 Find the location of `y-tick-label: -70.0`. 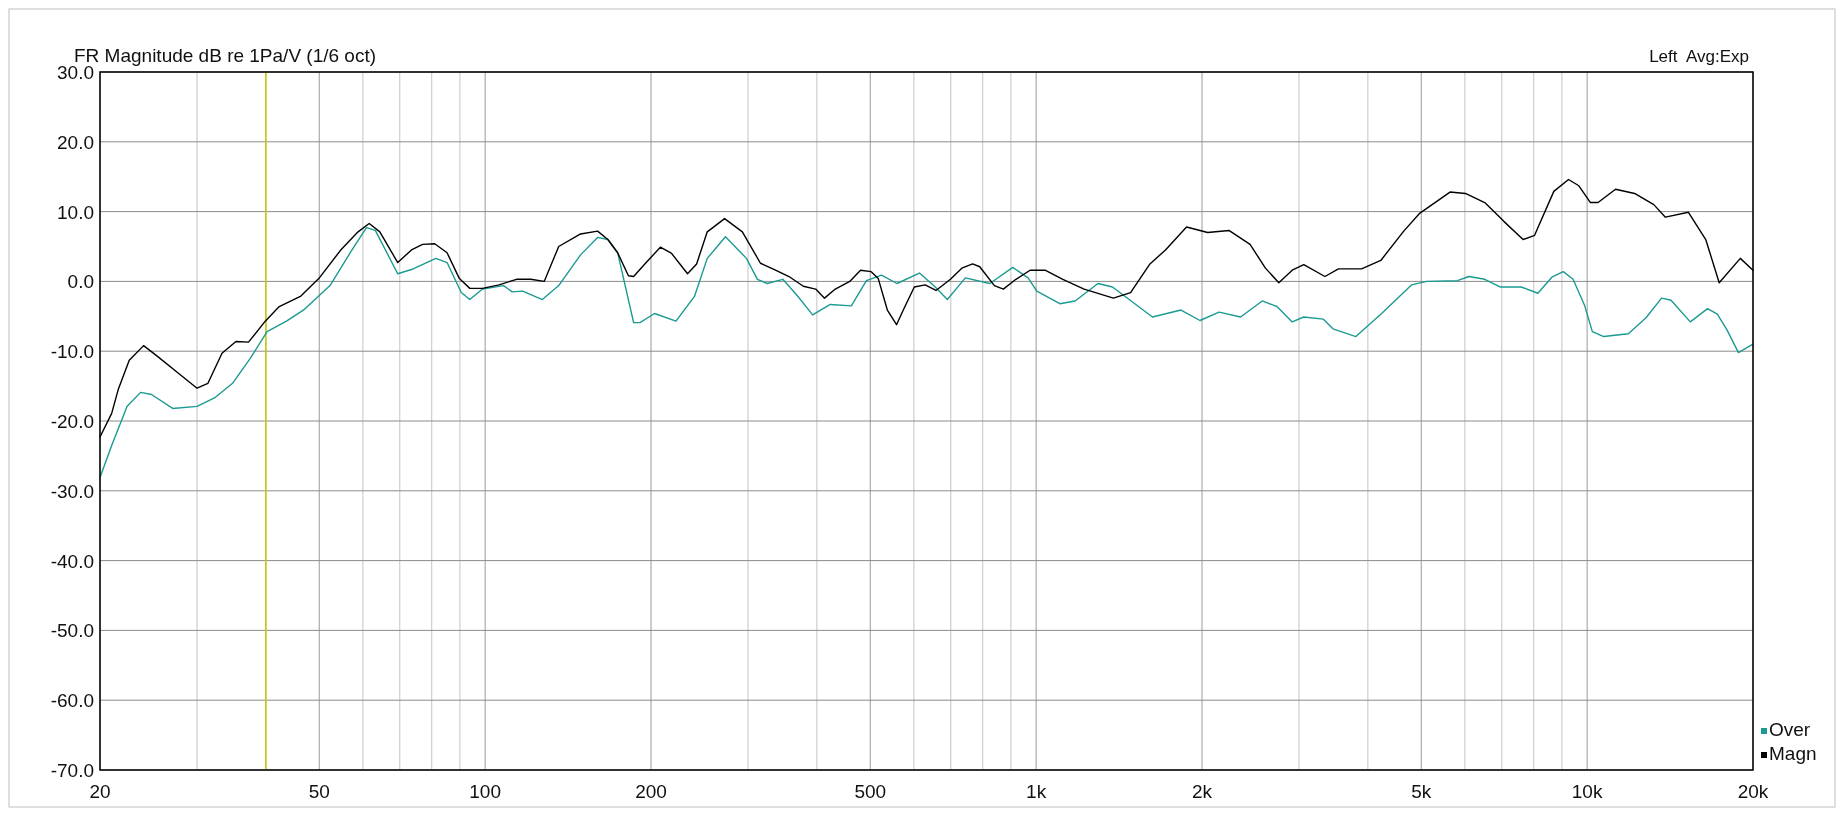

y-tick-label: -70.0 is located at coordinates (72, 770).